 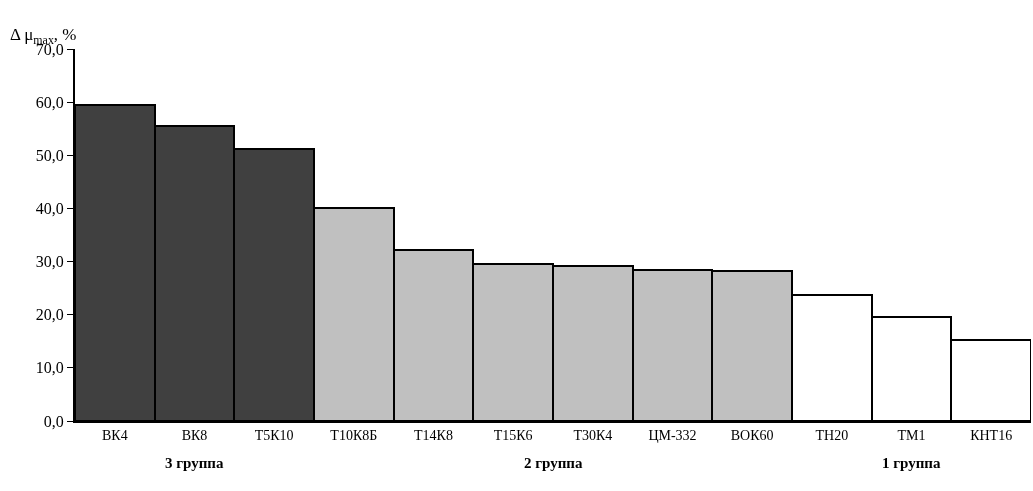 What do you see at coordinates (53, 421) in the screenshot?
I see `y-tick-label: 0,0` at bounding box center [53, 421].